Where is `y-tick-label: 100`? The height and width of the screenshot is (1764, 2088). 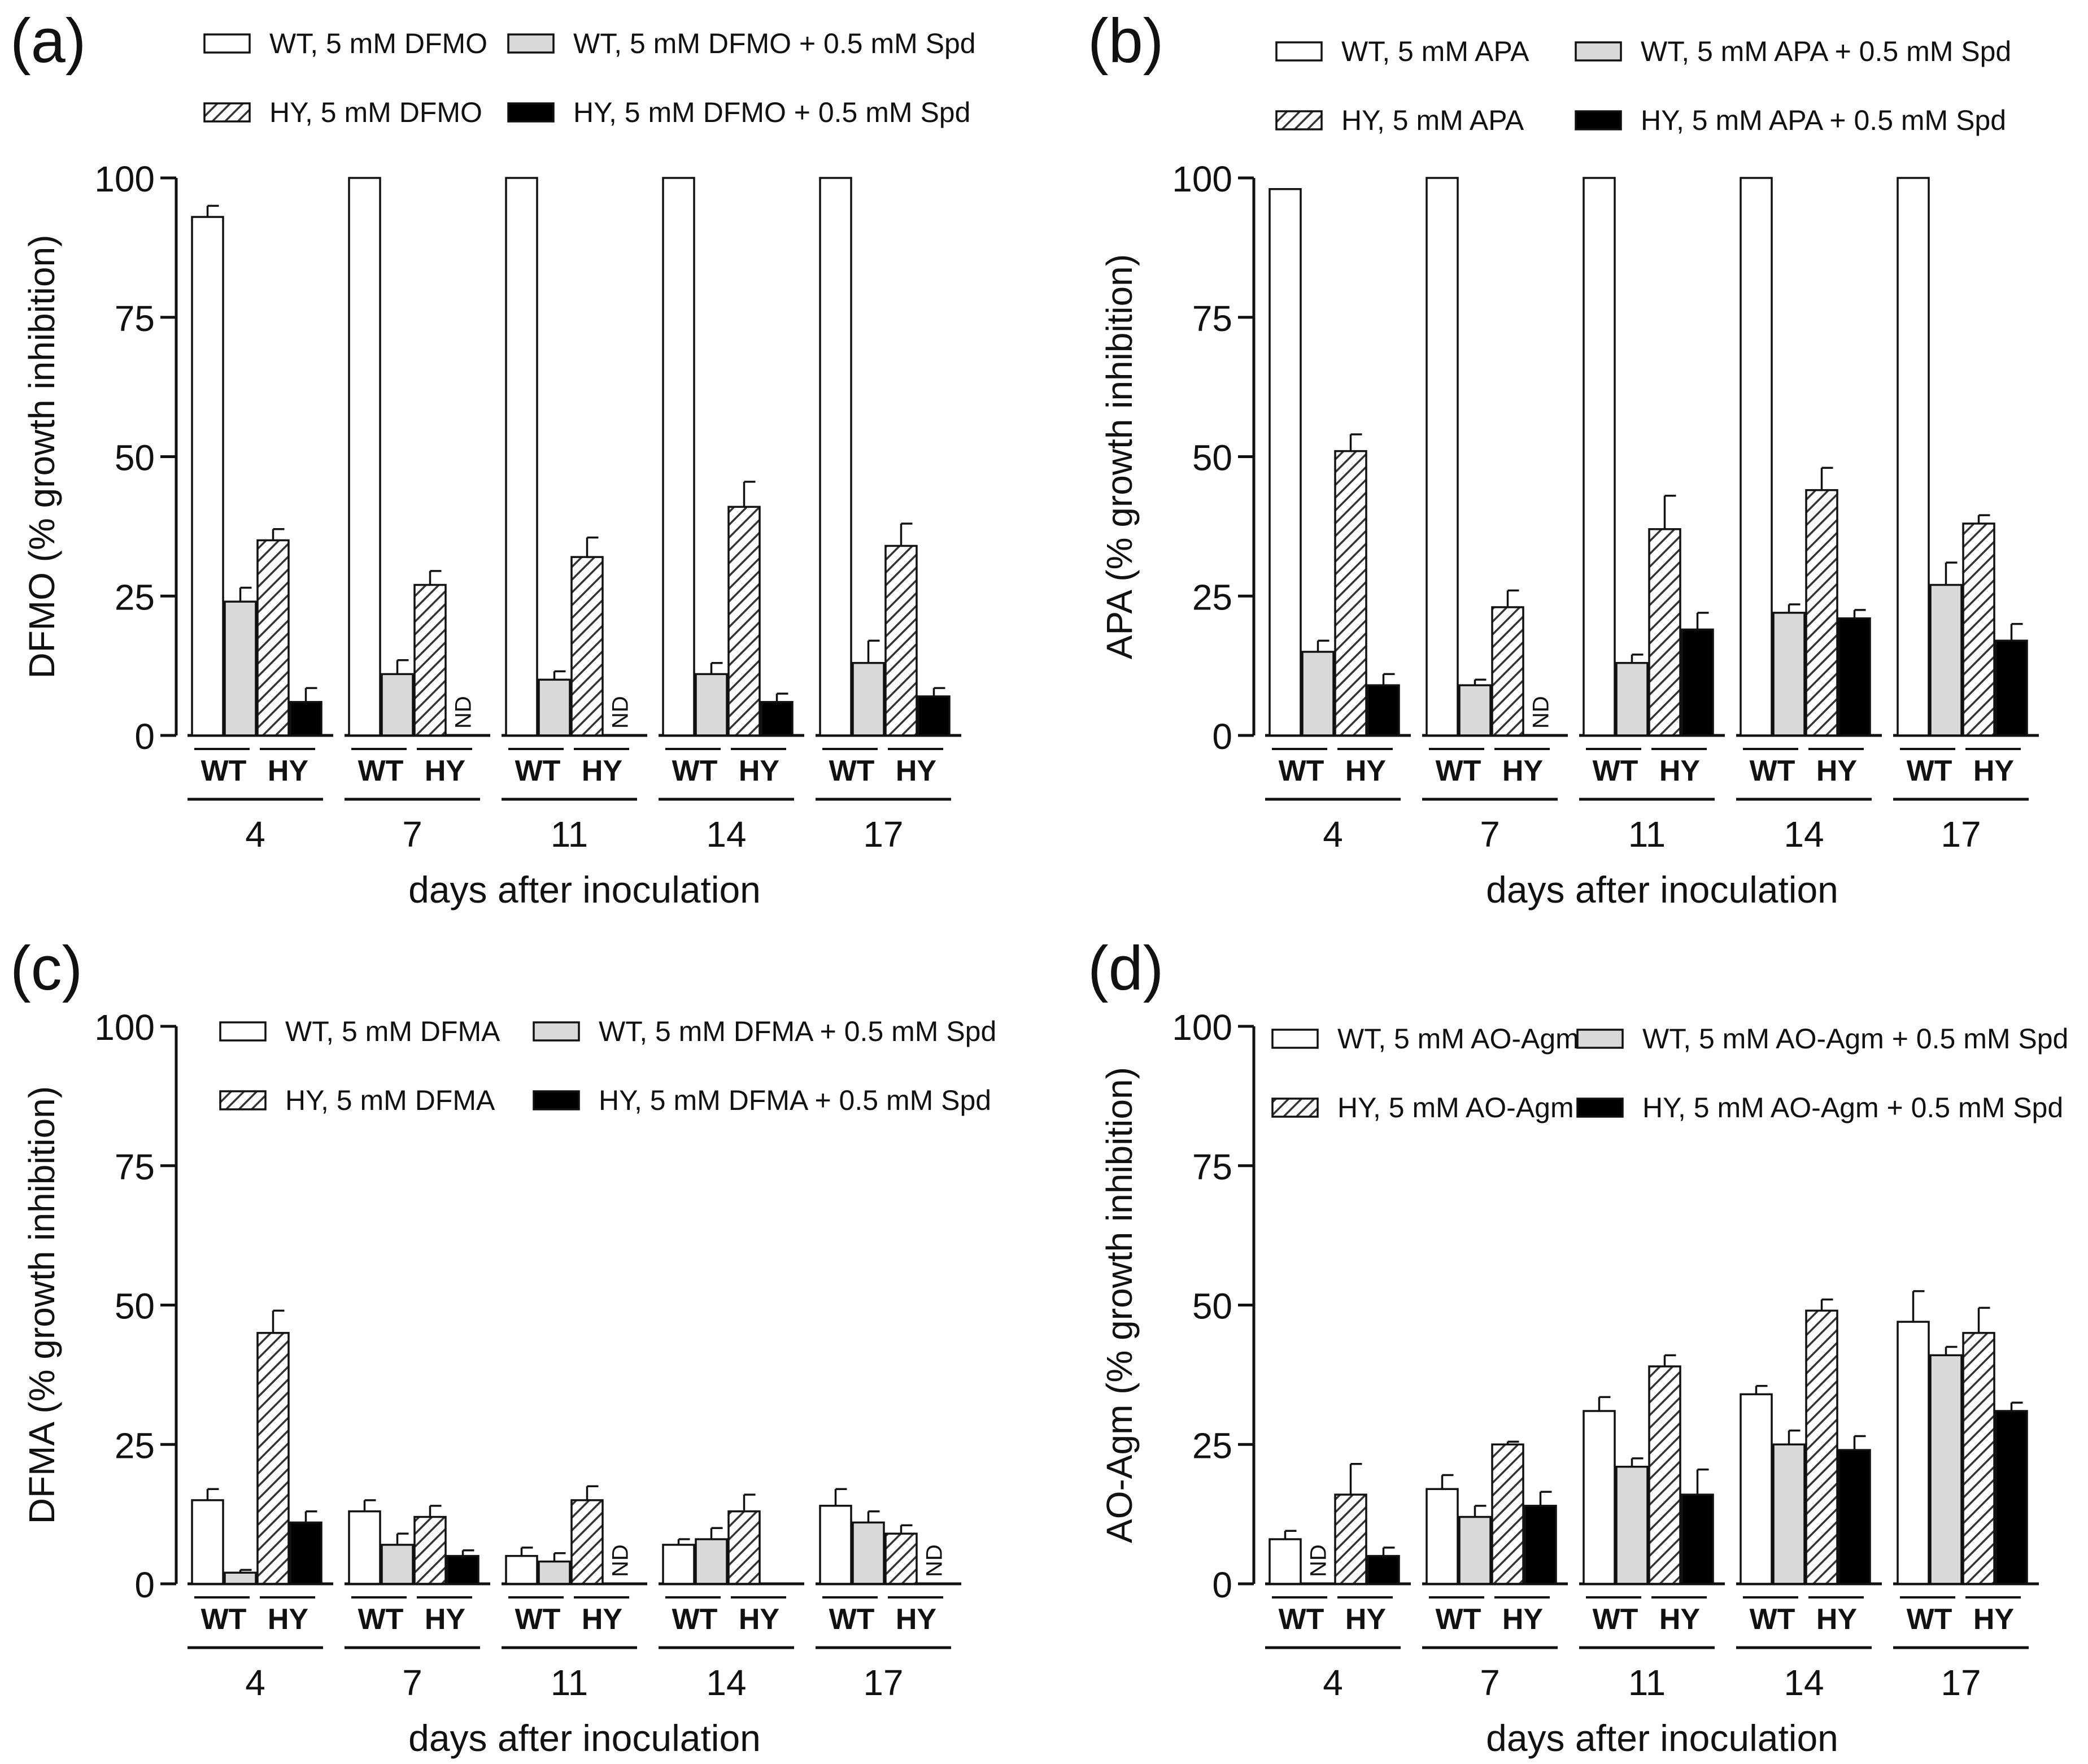 y-tick-label: 100 is located at coordinates (1202, 179).